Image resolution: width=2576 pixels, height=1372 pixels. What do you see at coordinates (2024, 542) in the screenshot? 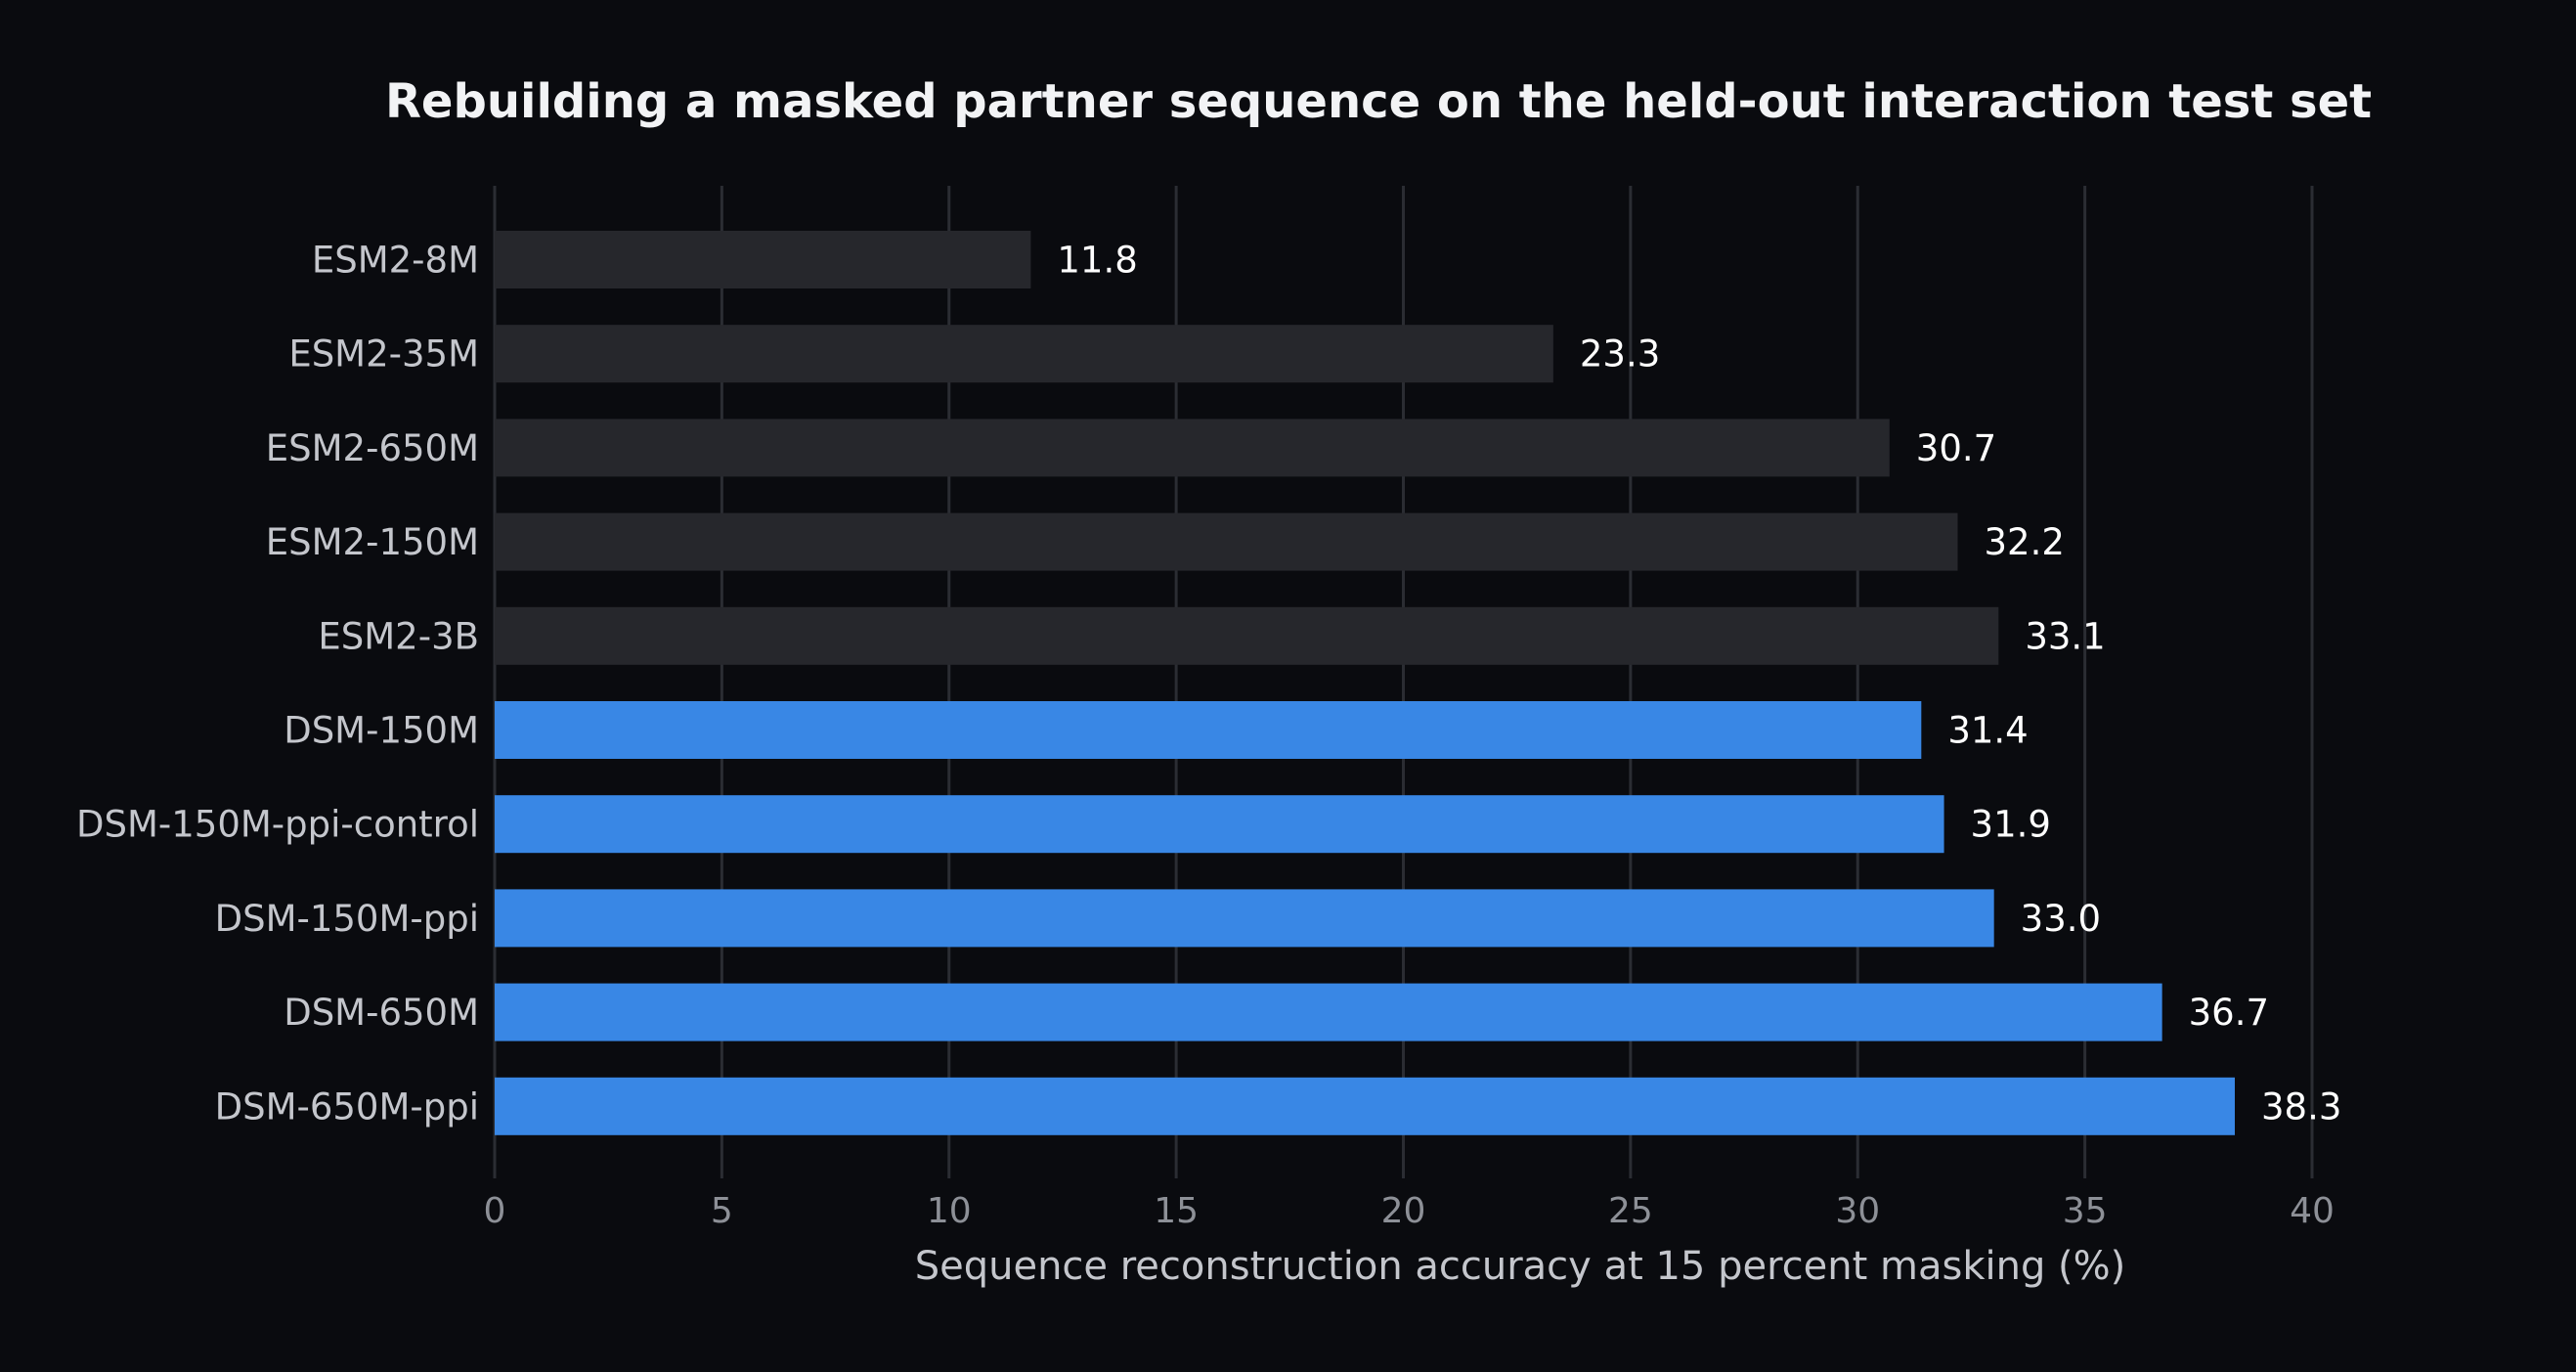
I see `value-label: 32.2` at bounding box center [2024, 542].